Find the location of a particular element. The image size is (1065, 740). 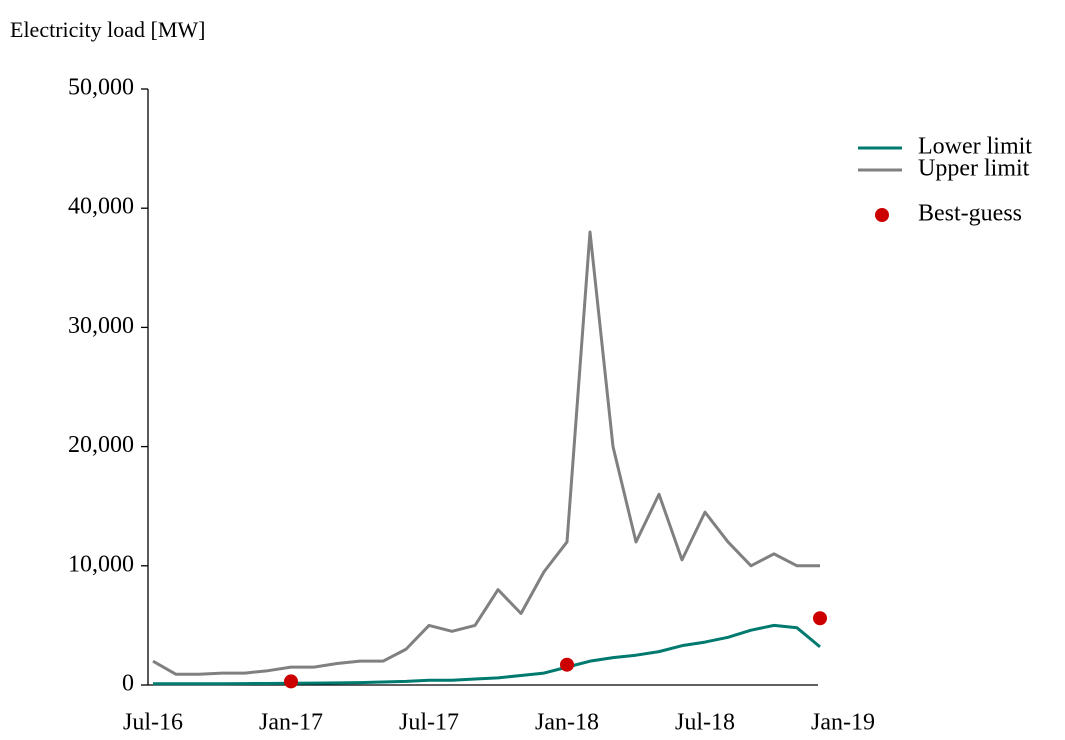

y-tick-label: 30,000 is located at coordinates (101, 326).